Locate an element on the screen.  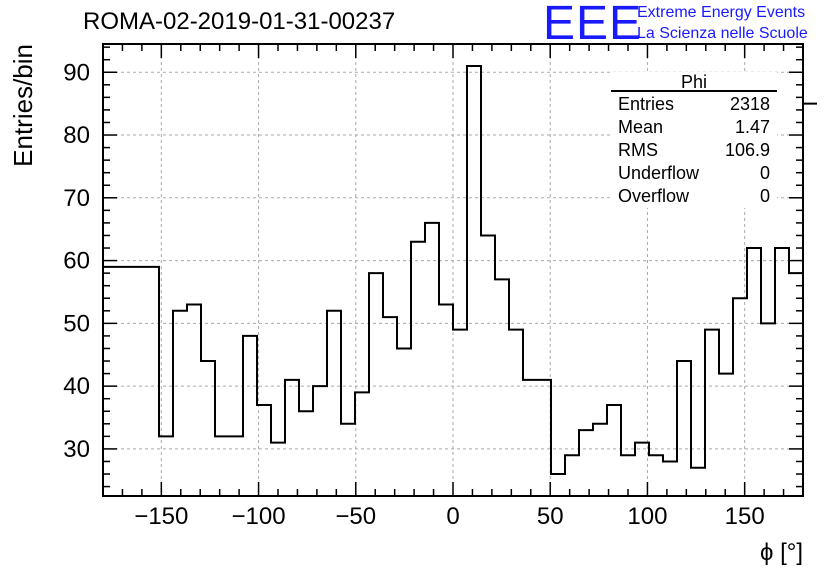
stats-value: 106.9 is located at coordinates (747, 150).